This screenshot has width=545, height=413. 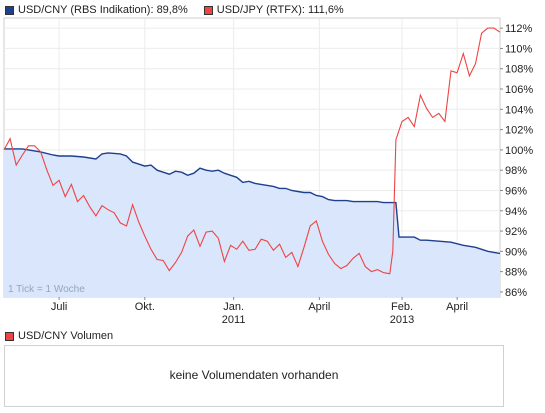 I want to click on y-tick-label: 88%, so click(x=516, y=273).